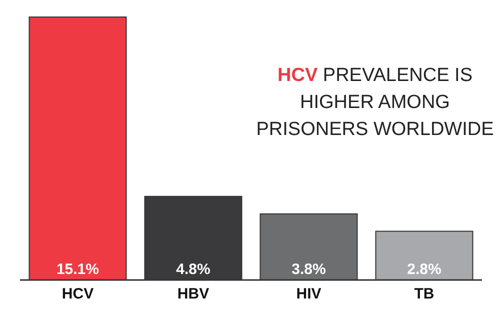 The image size is (500, 325). What do you see at coordinates (309, 269) in the screenshot?
I see `data-label: 3.8%` at bounding box center [309, 269].